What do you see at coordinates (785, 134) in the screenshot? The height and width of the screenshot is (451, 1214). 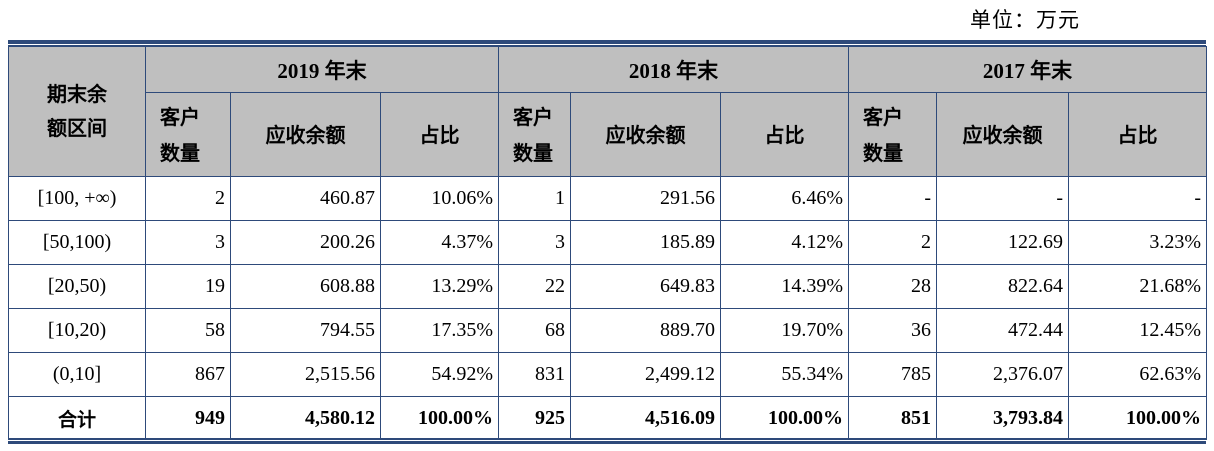 I see `ratio-header-2018: 占比` at bounding box center [785, 134].